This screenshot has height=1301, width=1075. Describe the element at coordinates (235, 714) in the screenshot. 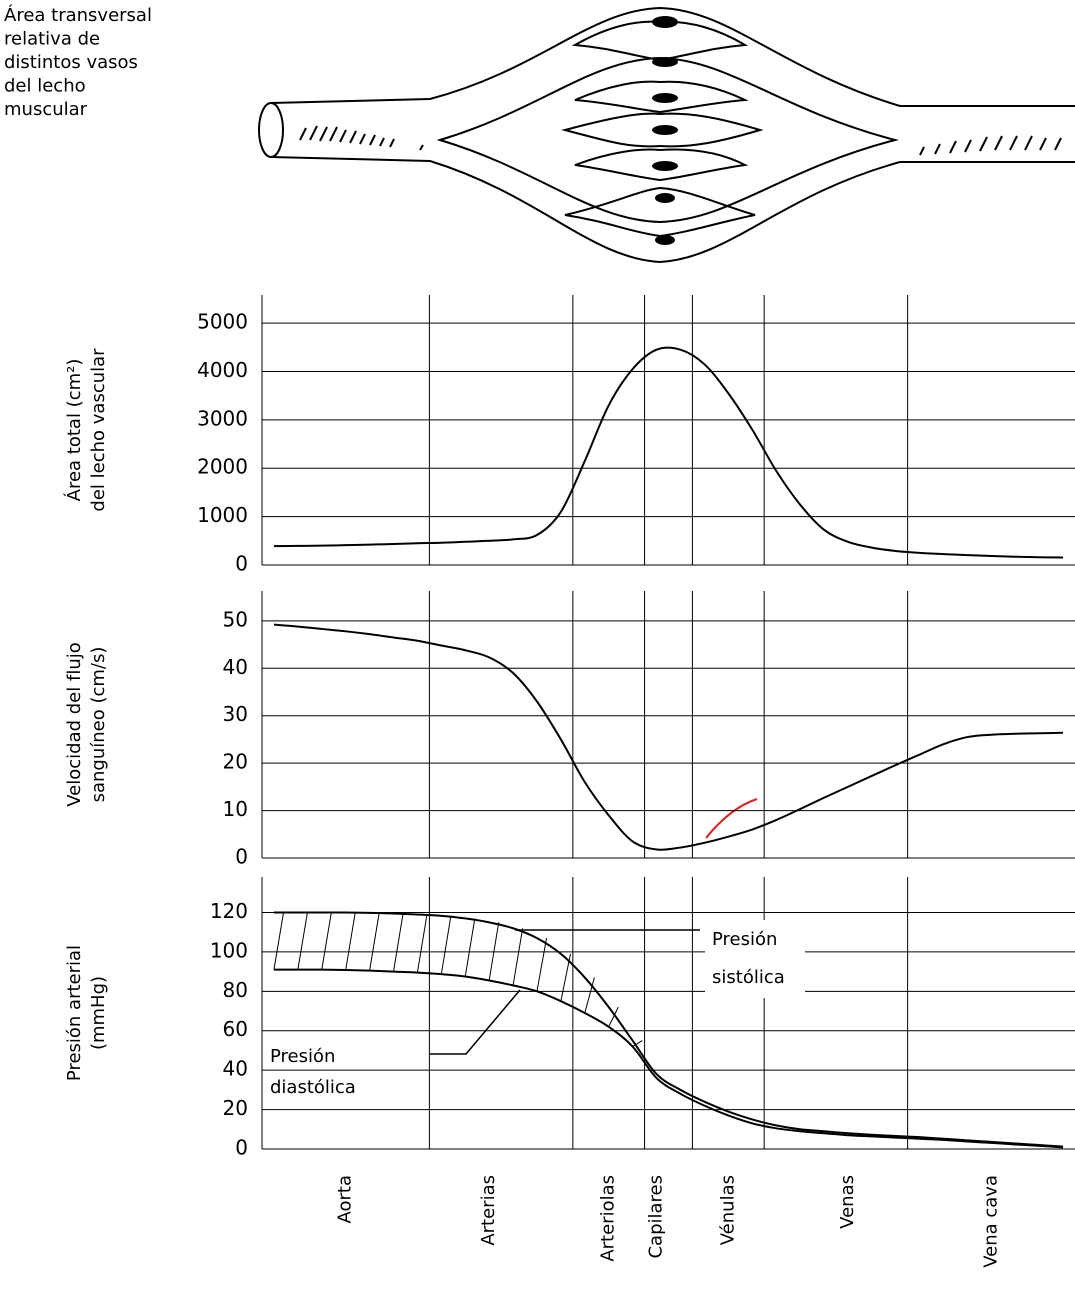

I see `y-tick-label: 30` at that location.